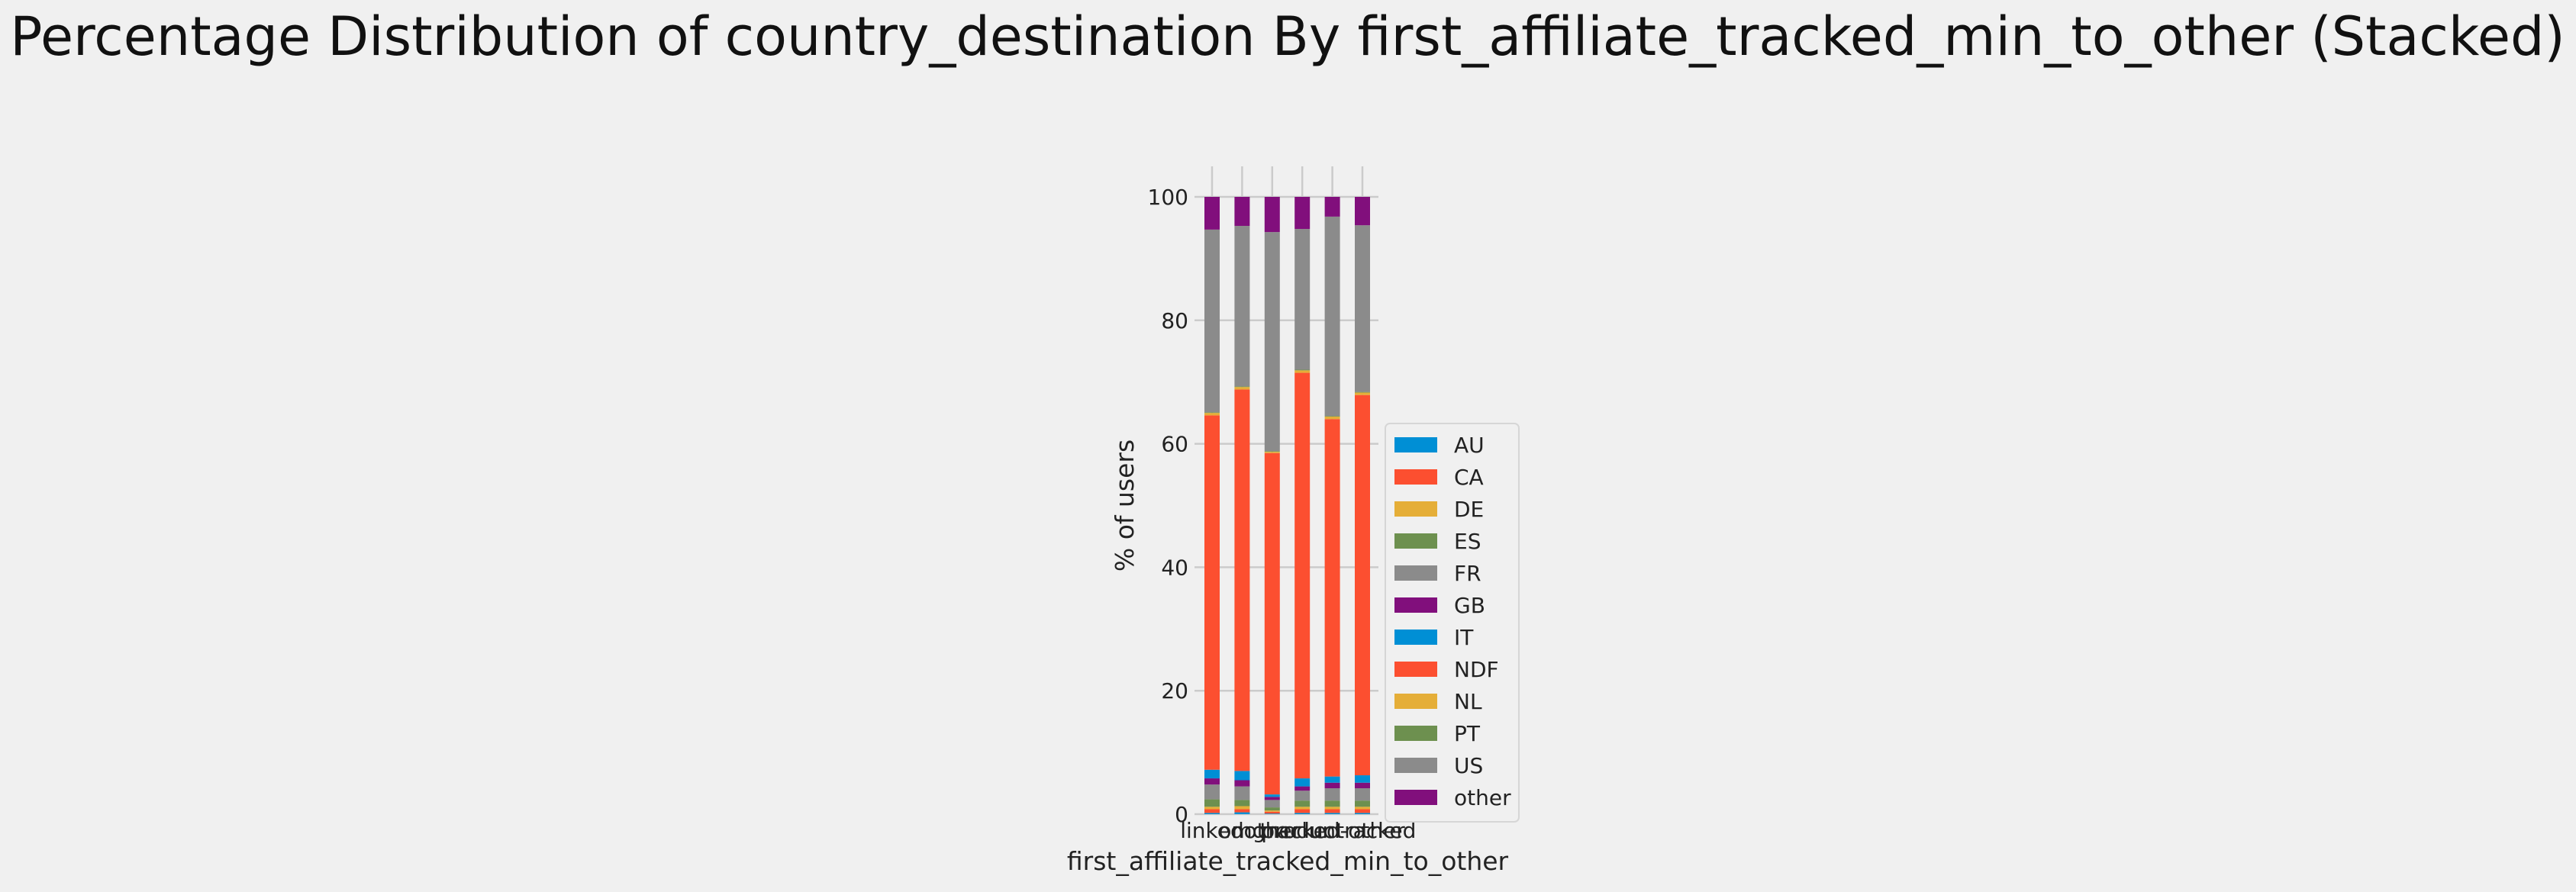 This screenshot has width=2576, height=892. Describe the element at coordinates (1212, 831) in the screenshot. I see `x-tick-label: linked` at that location.